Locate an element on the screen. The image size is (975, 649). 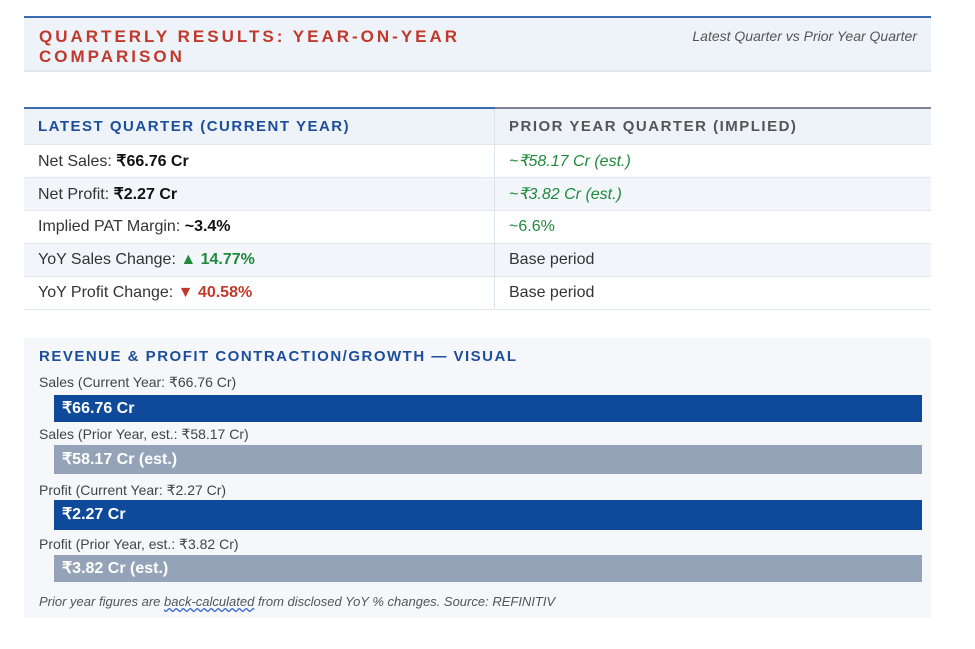
row-prior-value: ~6.6% is located at coordinates (712, 227).